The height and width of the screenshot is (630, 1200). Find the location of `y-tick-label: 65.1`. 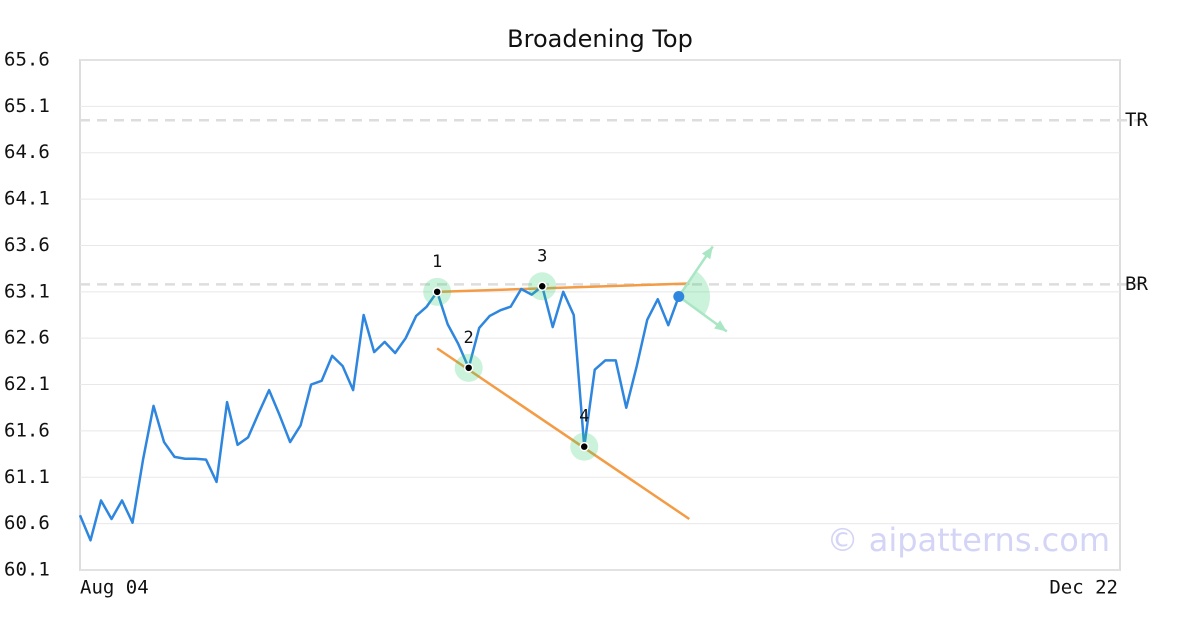

y-tick-label: 65.1 is located at coordinates (27, 106).